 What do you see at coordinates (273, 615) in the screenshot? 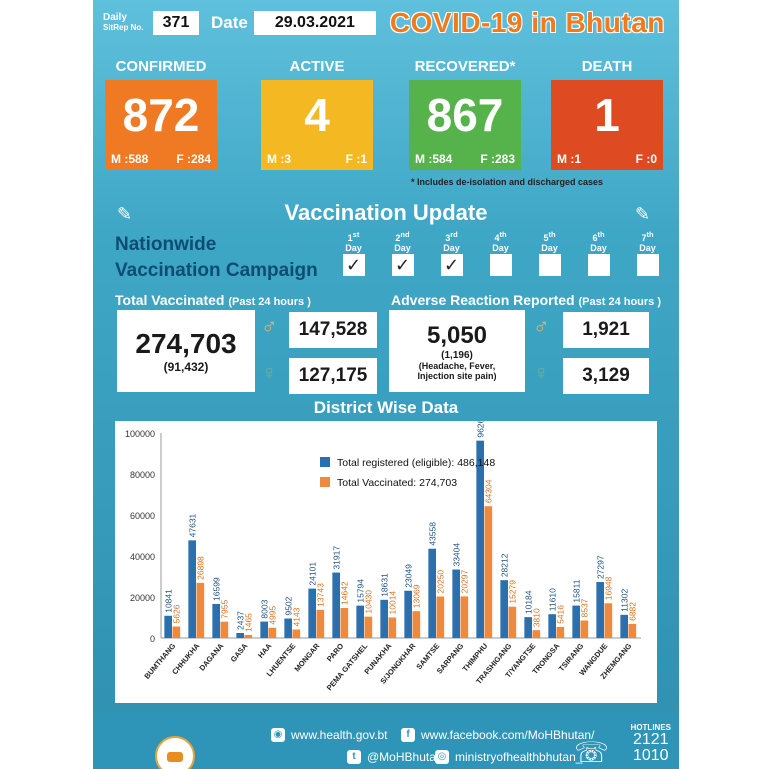
I see `data-label: 4995` at bounding box center [273, 615].